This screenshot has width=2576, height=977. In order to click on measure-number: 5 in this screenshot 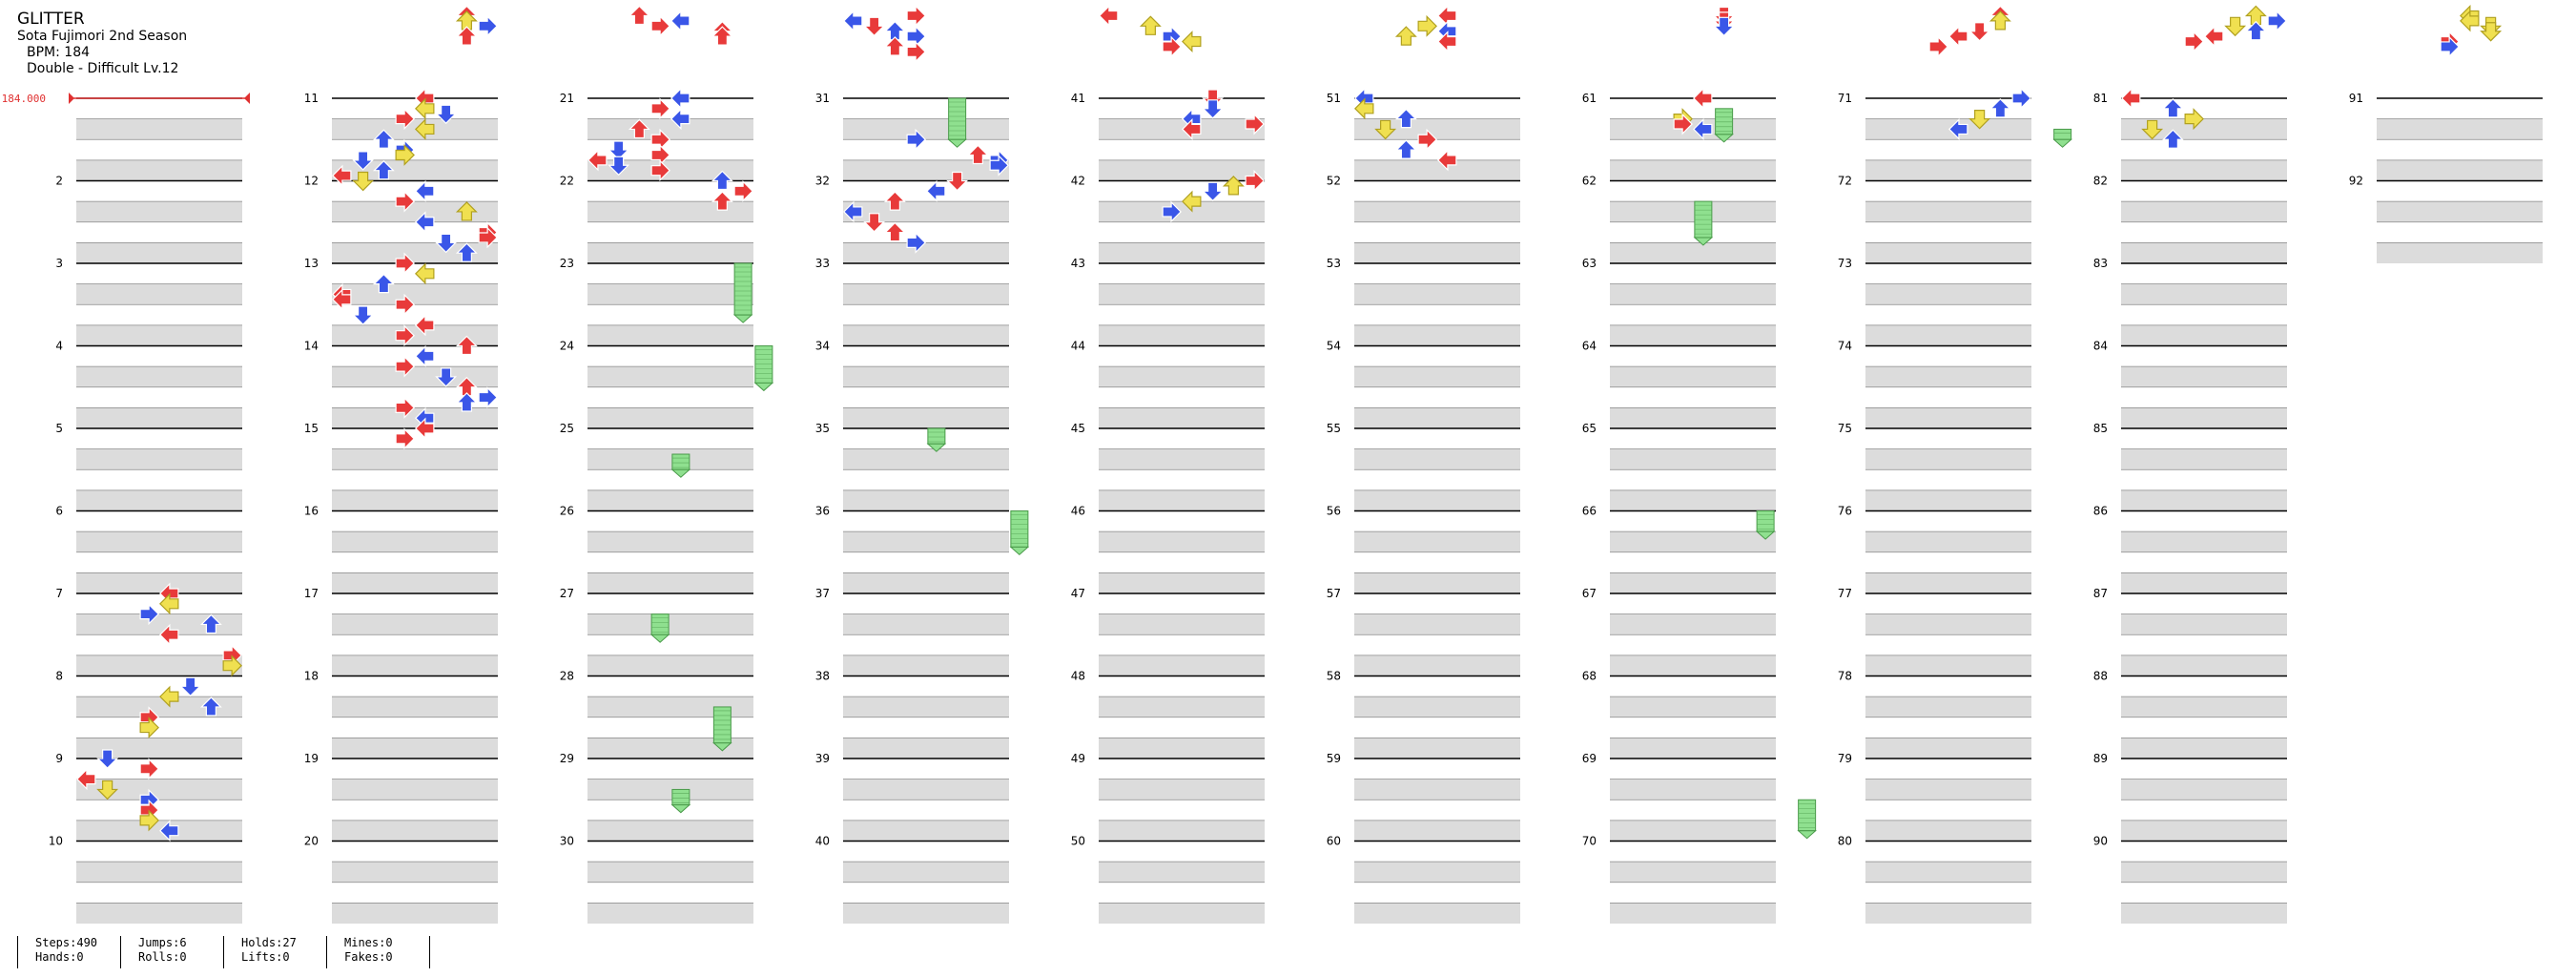, I will do `click(59, 428)`.